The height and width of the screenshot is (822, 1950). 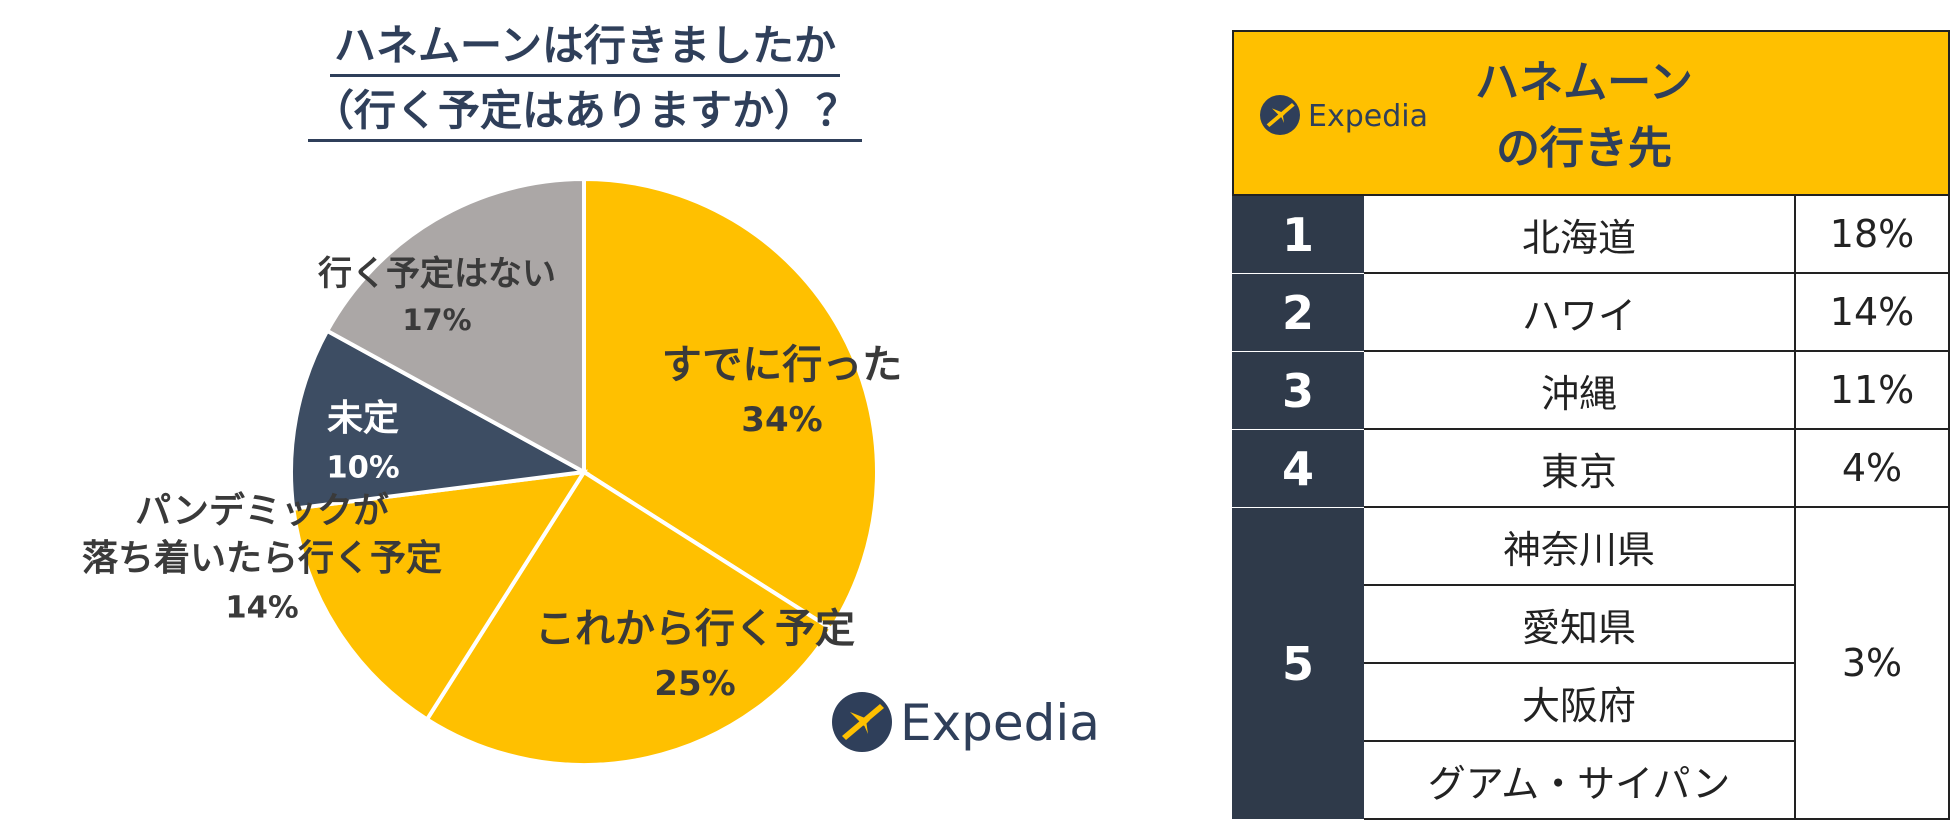 I want to click on slice-value-label: 34%, so click(x=781, y=420).